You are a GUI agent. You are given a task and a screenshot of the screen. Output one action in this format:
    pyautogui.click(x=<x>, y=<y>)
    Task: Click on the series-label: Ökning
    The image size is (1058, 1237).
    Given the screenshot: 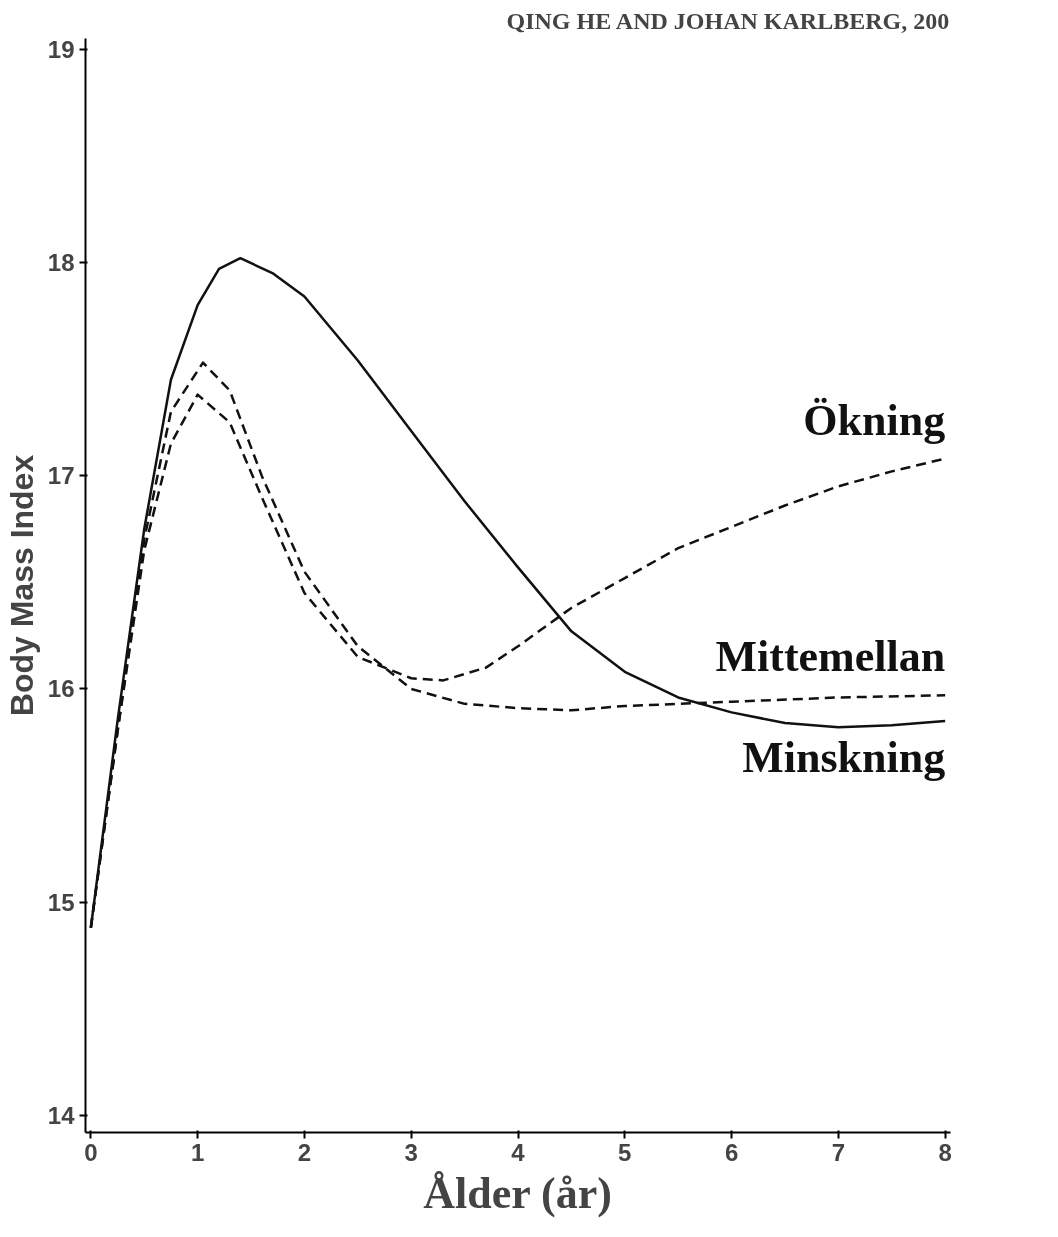 What is the action you would take?
    pyautogui.click(x=874, y=420)
    